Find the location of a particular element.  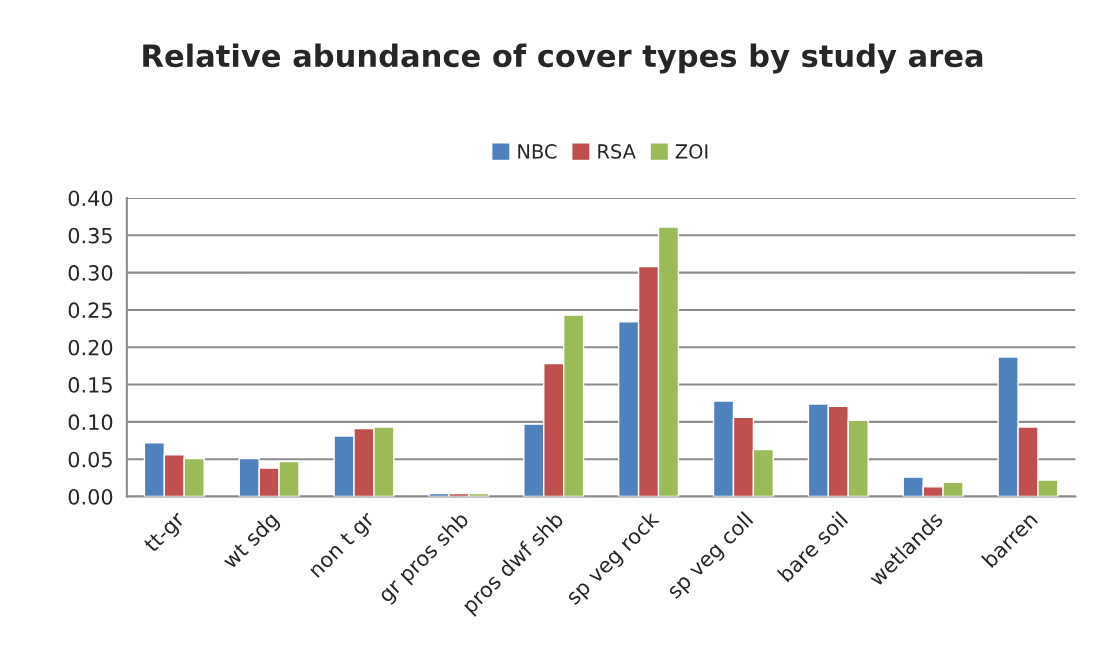

y-tick-label: 0.40 is located at coordinates (90, 198).